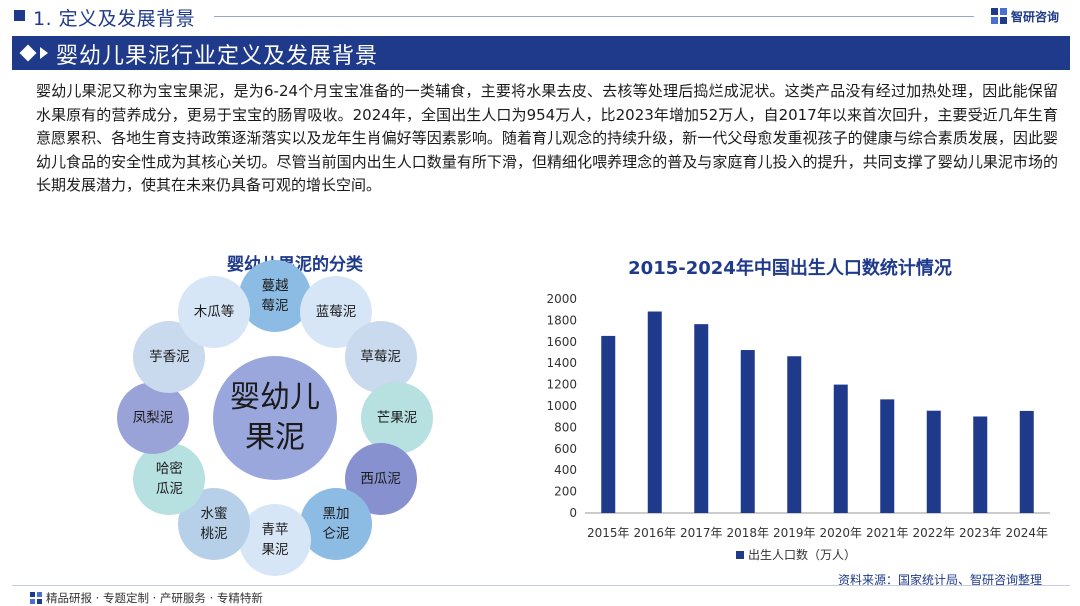  What do you see at coordinates (214, 312) in the screenshot?
I see `classification-item: 木瓜等` at bounding box center [214, 312].